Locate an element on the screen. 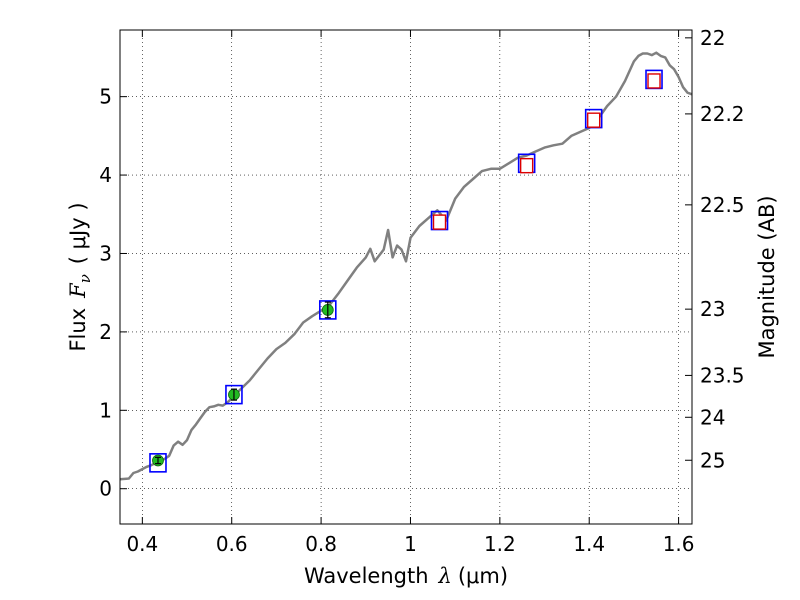 This screenshot has width=800, height=600. y-axis-label-unit: ( μJy ) is located at coordinates (78, 233).